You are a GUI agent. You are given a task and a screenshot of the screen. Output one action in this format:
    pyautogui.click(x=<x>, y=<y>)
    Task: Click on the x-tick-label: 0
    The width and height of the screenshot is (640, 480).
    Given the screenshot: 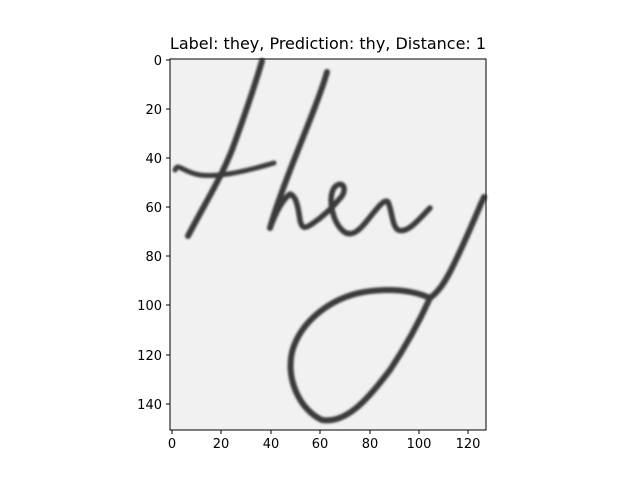 What is the action you would take?
    pyautogui.click(x=172, y=444)
    